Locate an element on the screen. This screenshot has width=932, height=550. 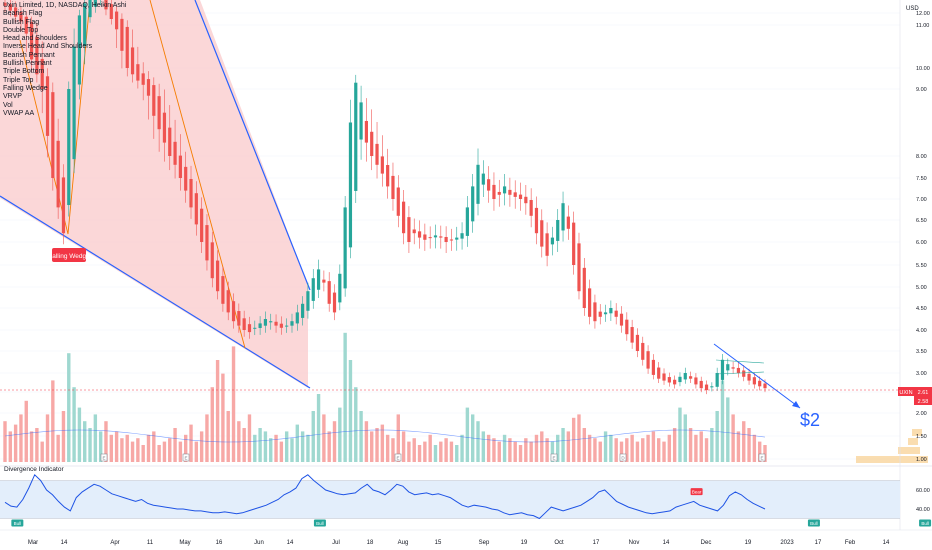
time-tick-label: Aug is located at coordinates (403, 543).